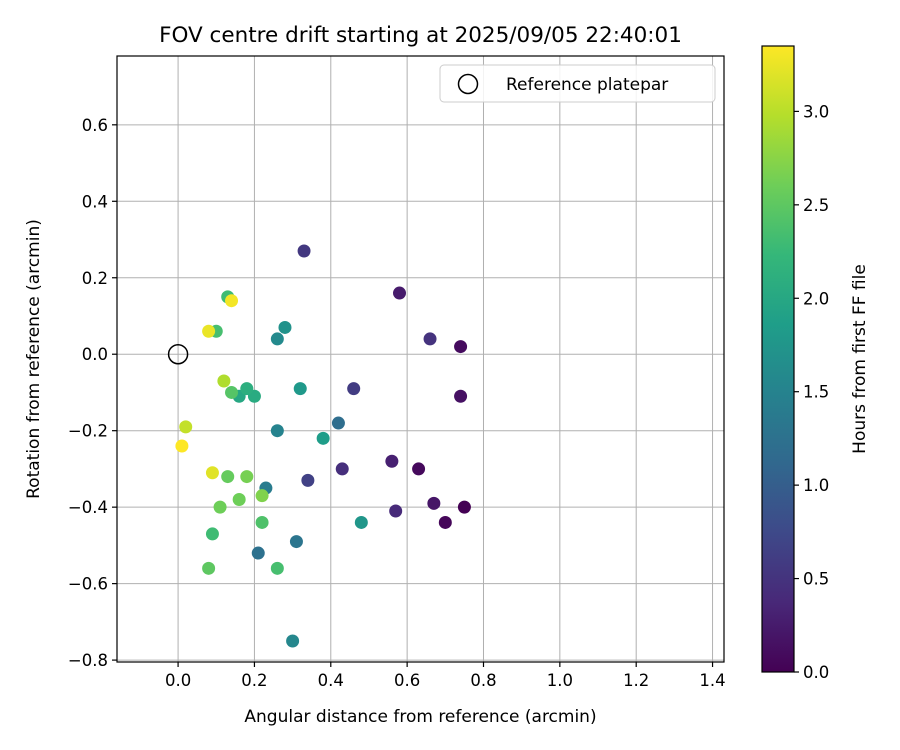 The height and width of the screenshot is (750, 900). I want to click on colorbar-tick-label: 0.0, so click(816, 672).